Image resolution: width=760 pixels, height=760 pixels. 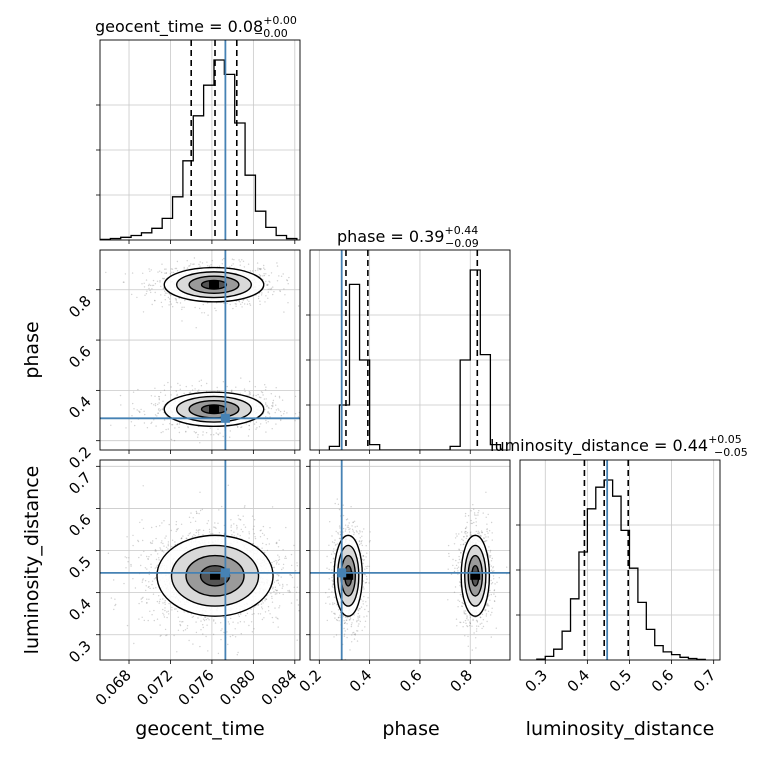 I want to click on xlabel-geocent-time: geocent_time, so click(x=199, y=729).